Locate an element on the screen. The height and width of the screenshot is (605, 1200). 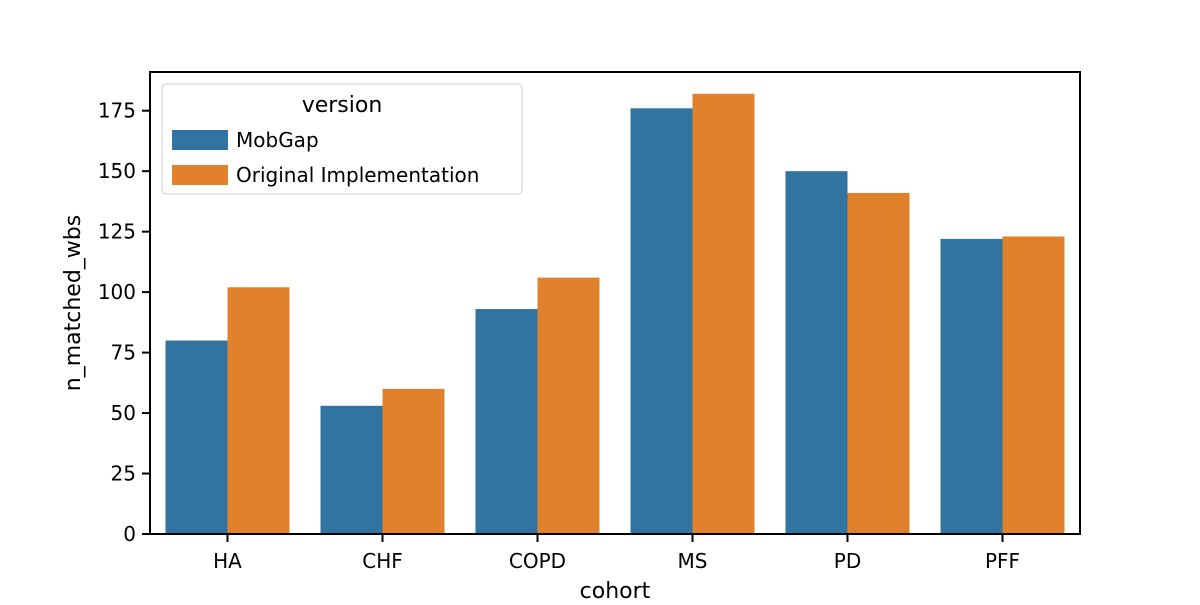
y-tick-label: 125 is located at coordinates (117, 232).